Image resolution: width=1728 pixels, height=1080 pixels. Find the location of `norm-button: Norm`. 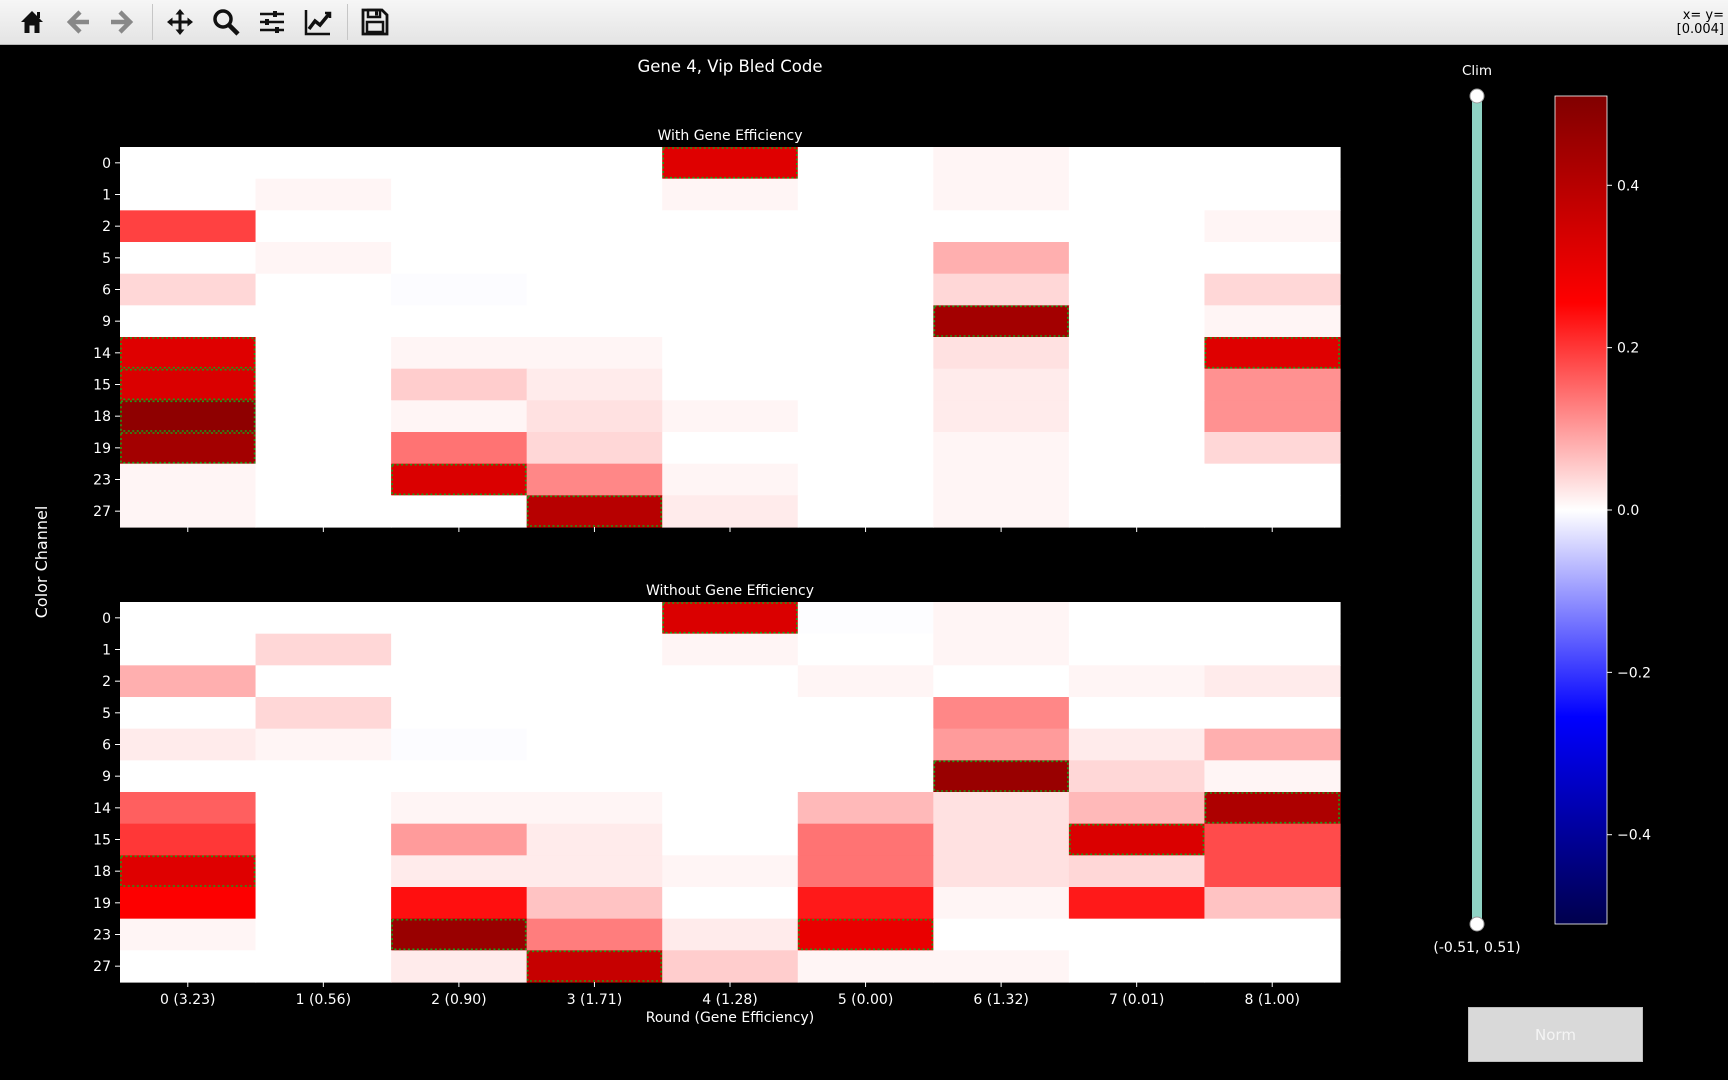

norm-button: Norm is located at coordinates (1555, 1034).